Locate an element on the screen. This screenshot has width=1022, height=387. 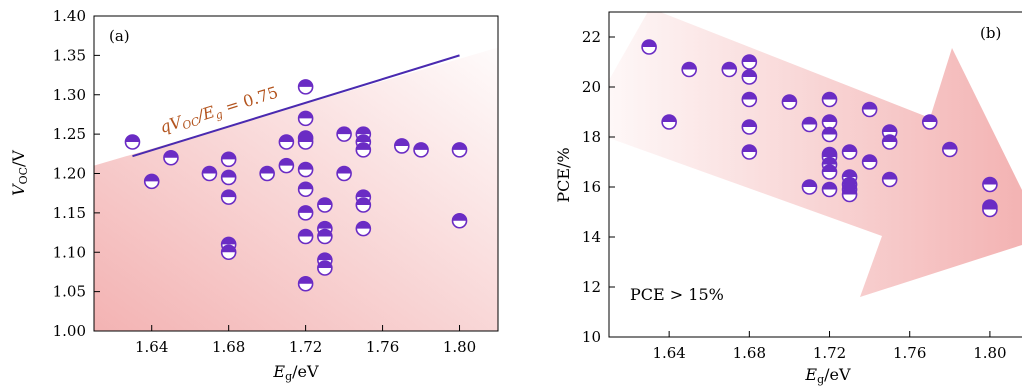
y-axis-label-b: PCE/% is located at coordinates (563, 174).